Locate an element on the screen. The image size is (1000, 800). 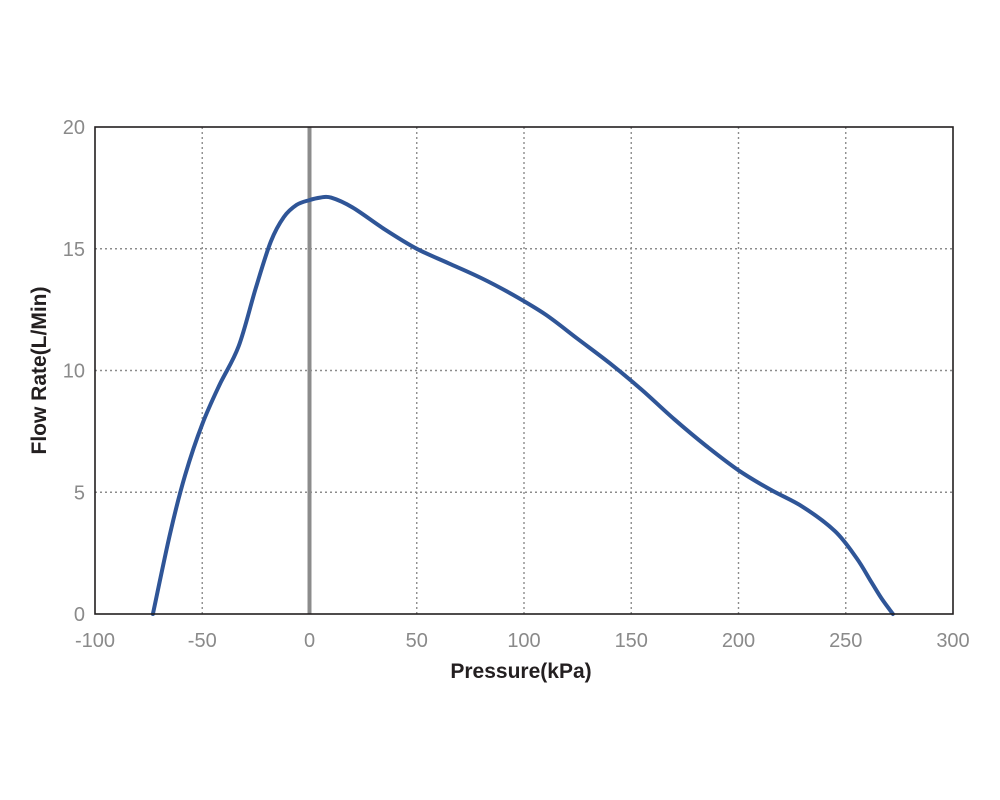
x-tick-label: -50 is located at coordinates (202, 641).